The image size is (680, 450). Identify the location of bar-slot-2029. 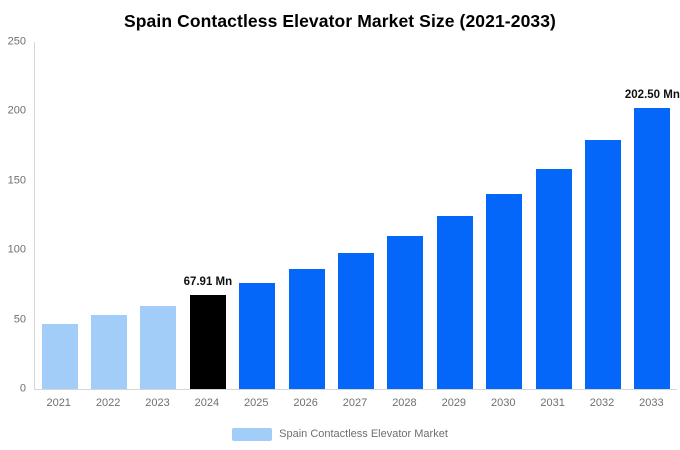
(454, 215).